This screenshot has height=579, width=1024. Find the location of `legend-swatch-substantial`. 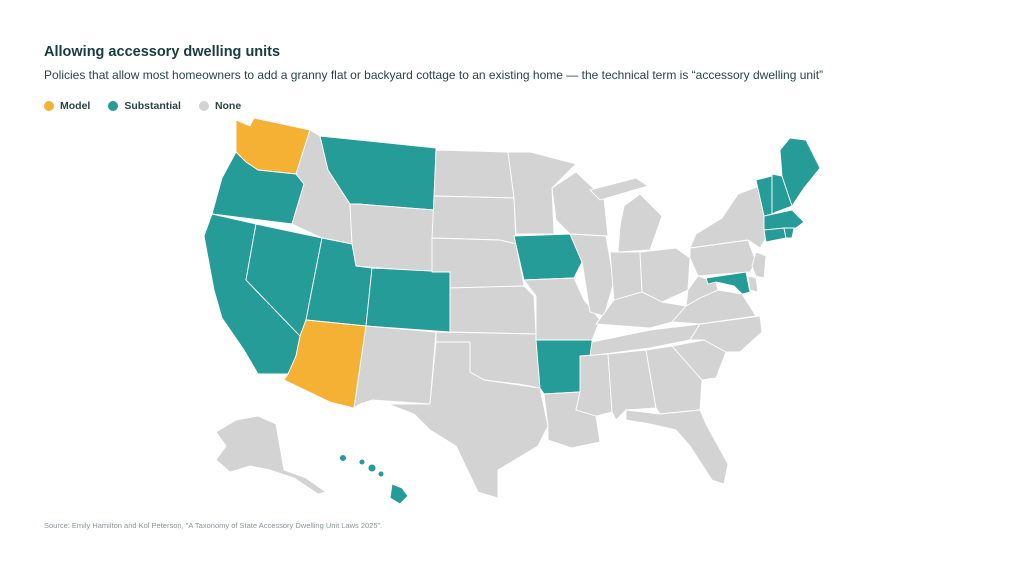

legend-swatch-substantial is located at coordinates (113, 106).